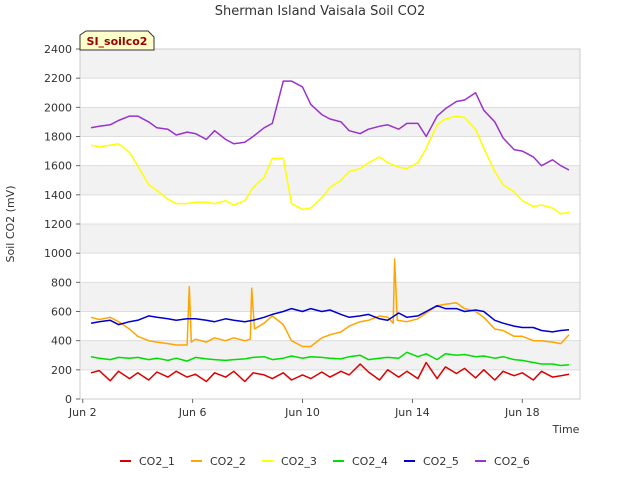  I want to click on x-axis-ticks: Jun 2 Jun 6 Jun 10 Jun 14 Jun 18, so click(304, 409).